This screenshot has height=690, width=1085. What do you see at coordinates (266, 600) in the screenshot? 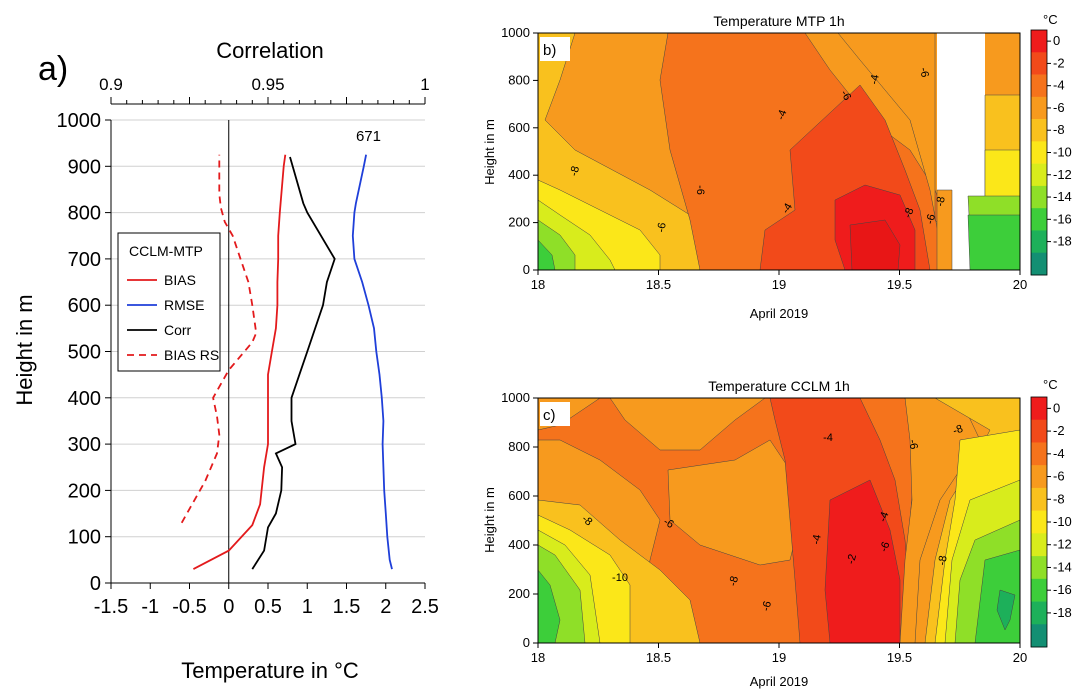
I see `x-axis: -1.5 -1 -0.5 0 0.5 1 1.5 2 2.5` at bounding box center [266, 600].